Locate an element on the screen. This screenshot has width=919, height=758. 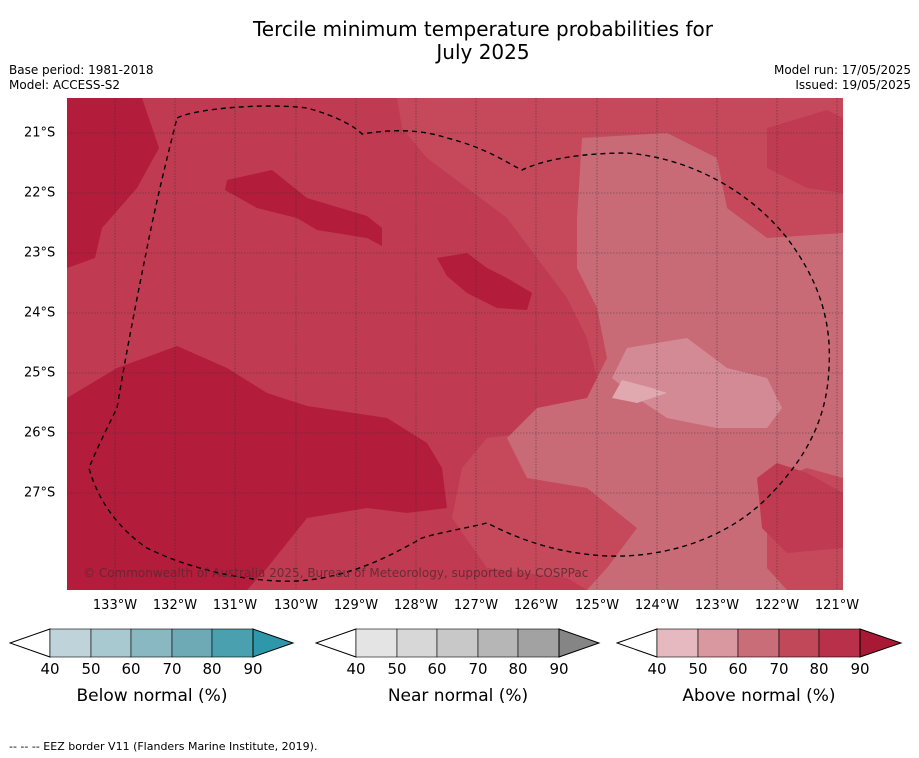
colorbar-above-normal is located at coordinates (759, 643).